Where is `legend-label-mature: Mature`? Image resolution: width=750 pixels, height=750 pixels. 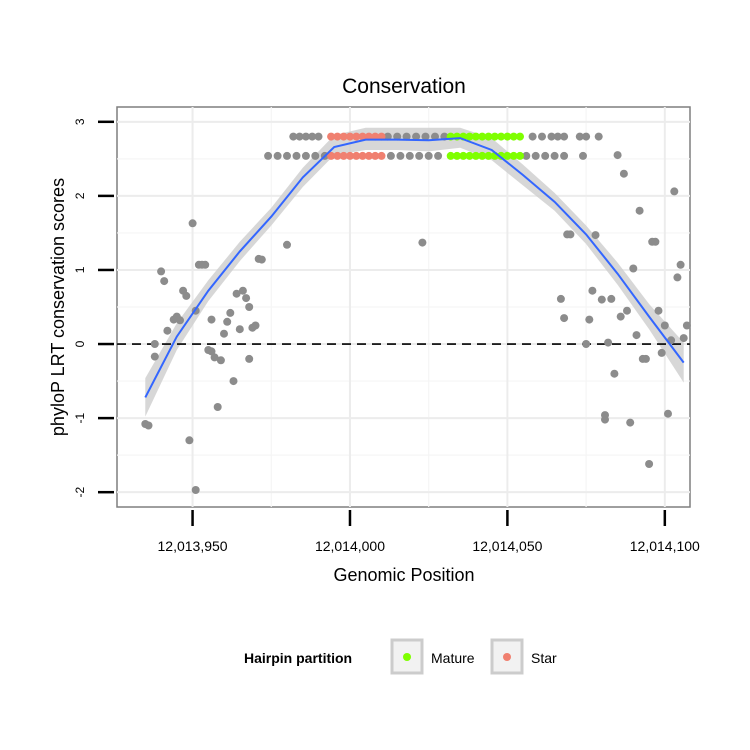
legend-label-mature: Mature is located at coordinates (453, 658).